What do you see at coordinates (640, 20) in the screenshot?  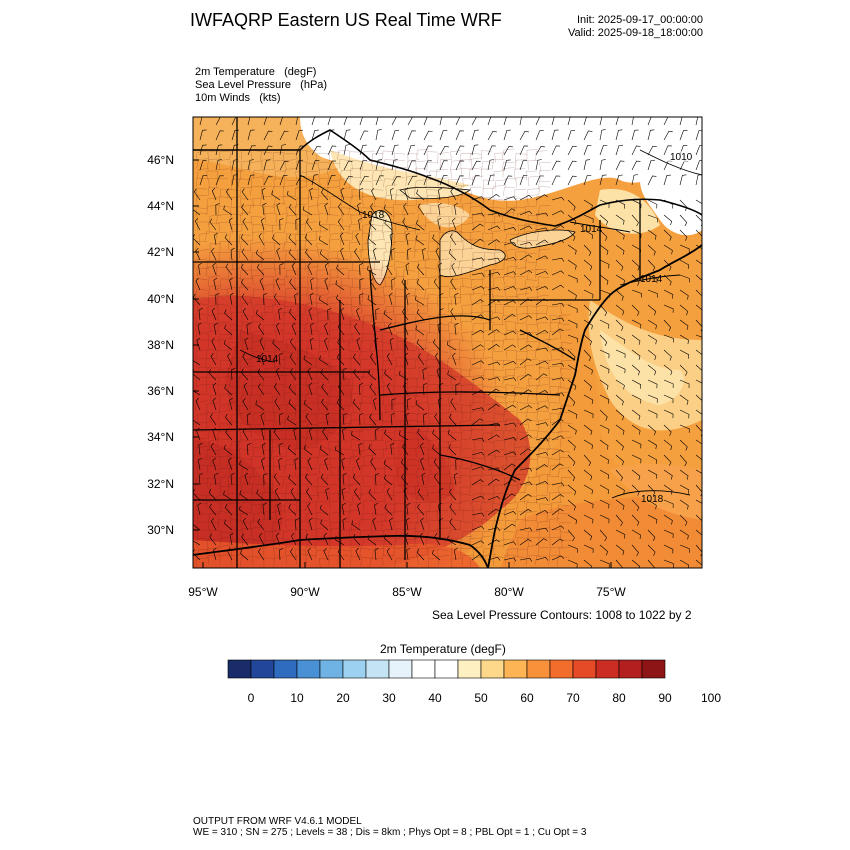 I see `init-time: Init: 2025-09-17_00:00:00` at bounding box center [640, 20].